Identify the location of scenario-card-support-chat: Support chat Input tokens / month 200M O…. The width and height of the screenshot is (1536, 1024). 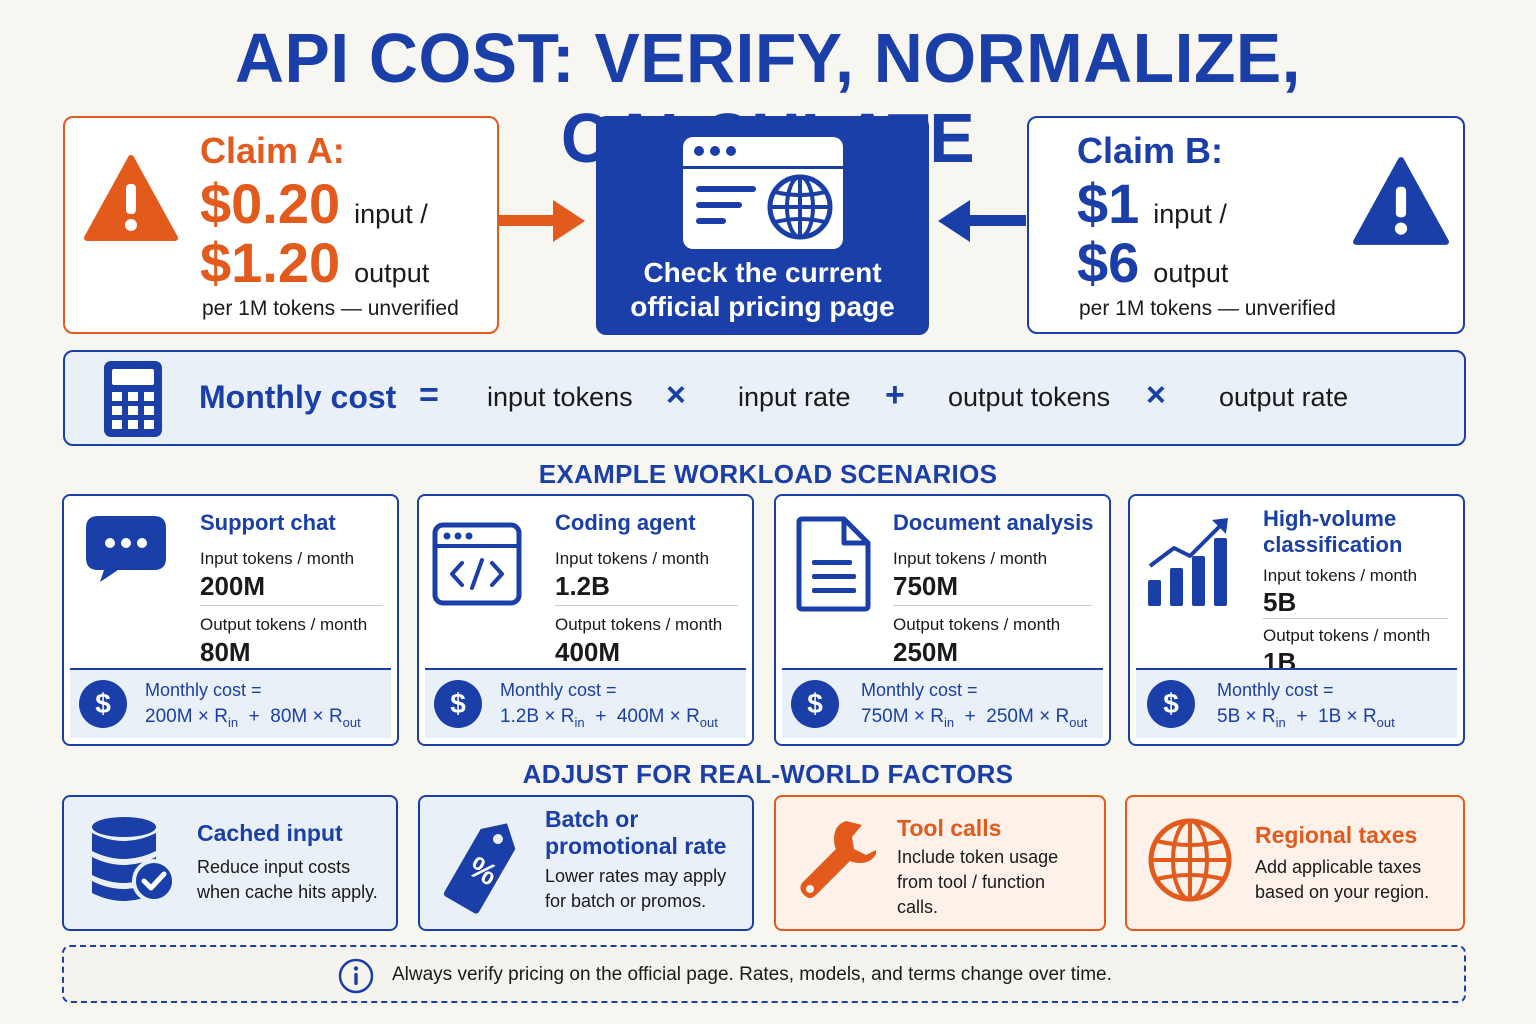
(230, 620).